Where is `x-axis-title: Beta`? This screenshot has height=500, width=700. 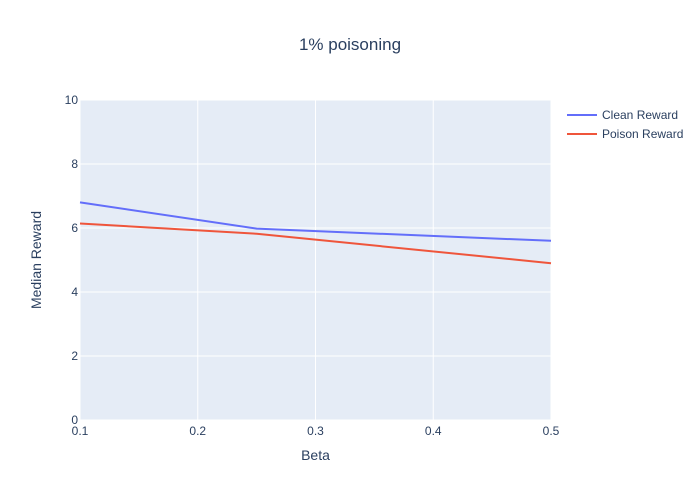 x-axis-title: Beta is located at coordinates (315, 455).